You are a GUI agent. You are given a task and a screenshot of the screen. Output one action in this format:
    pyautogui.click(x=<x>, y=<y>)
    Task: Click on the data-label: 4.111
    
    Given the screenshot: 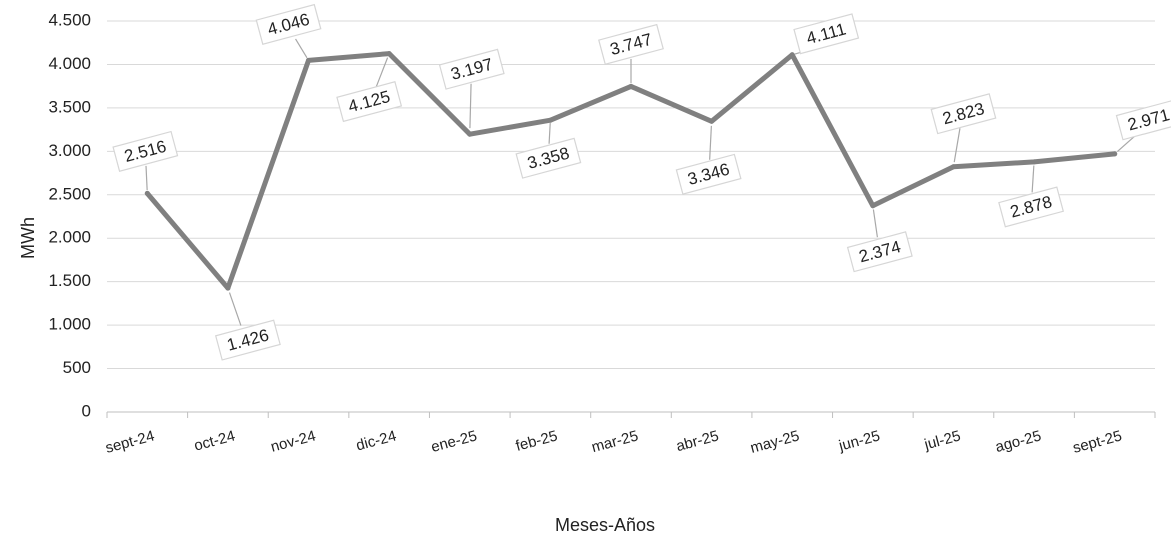 What is the action you would take?
    pyautogui.click(x=826, y=34)
    